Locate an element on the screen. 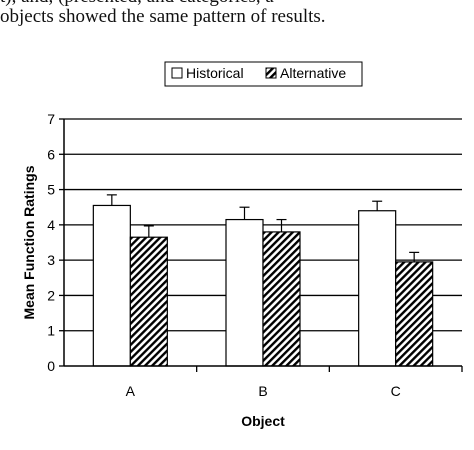 This screenshot has width=474, height=450. y-tick-label-2: 2 is located at coordinates (51, 295).